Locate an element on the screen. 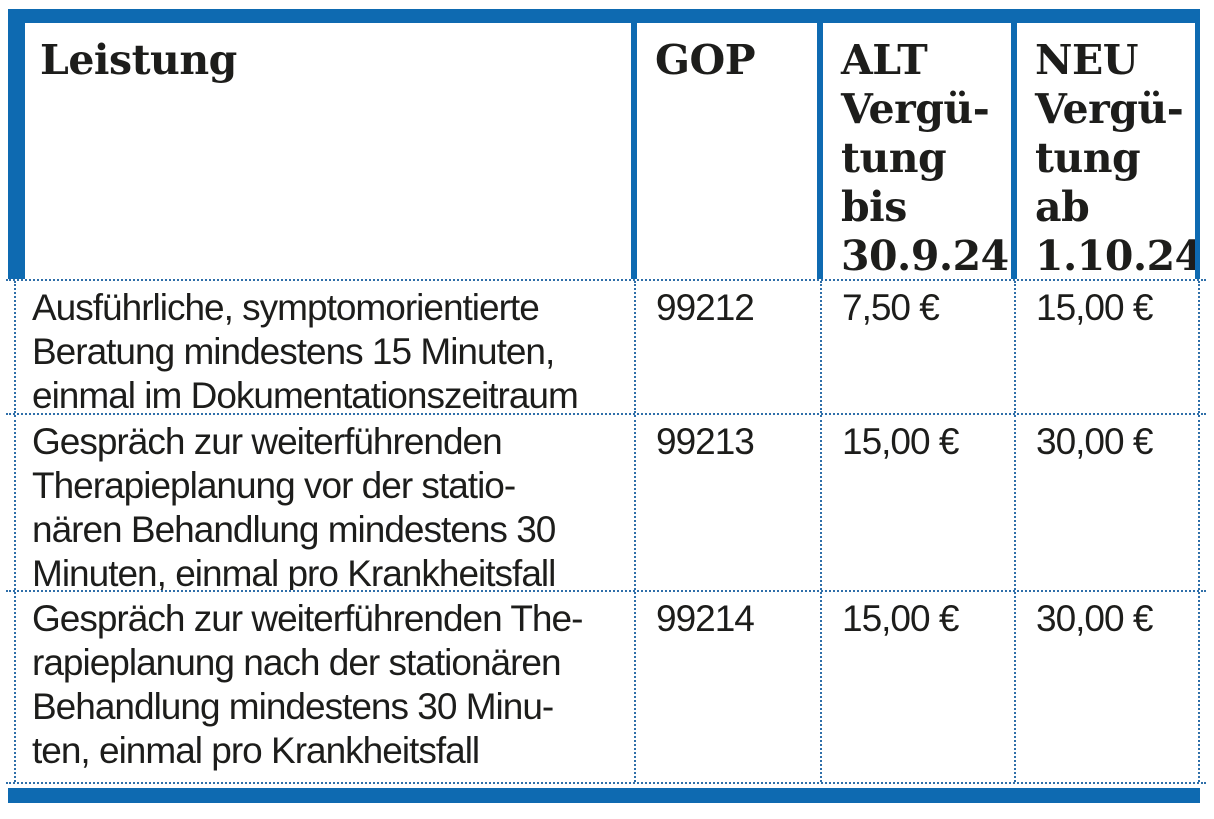  header-cell-neu-verguetung: NEU Vergü- tung ab 1.10.24 is located at coordinates (1108, 151).